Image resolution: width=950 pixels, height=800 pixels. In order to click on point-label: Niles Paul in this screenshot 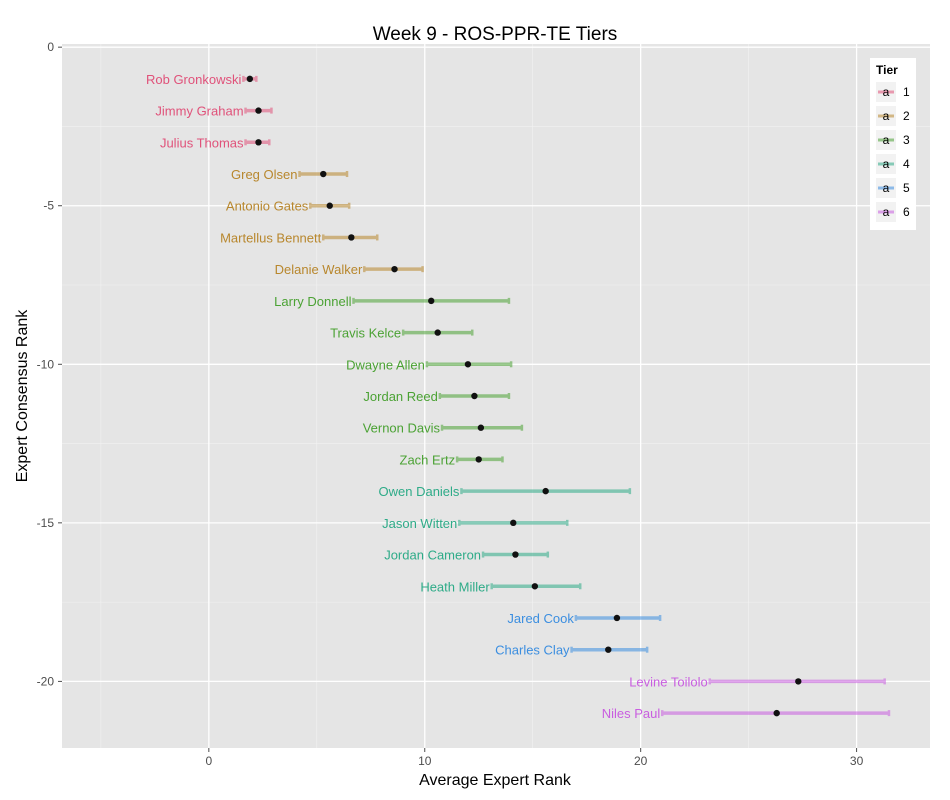, I will do `click(631, 713)`.